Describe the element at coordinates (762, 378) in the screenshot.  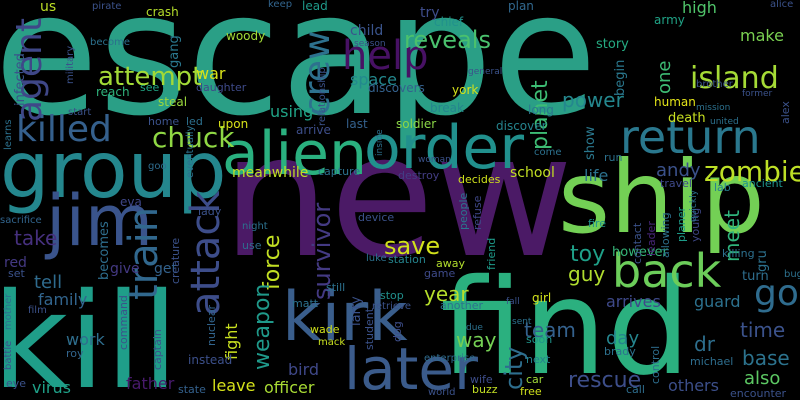
I see `word-also: also` at that location.